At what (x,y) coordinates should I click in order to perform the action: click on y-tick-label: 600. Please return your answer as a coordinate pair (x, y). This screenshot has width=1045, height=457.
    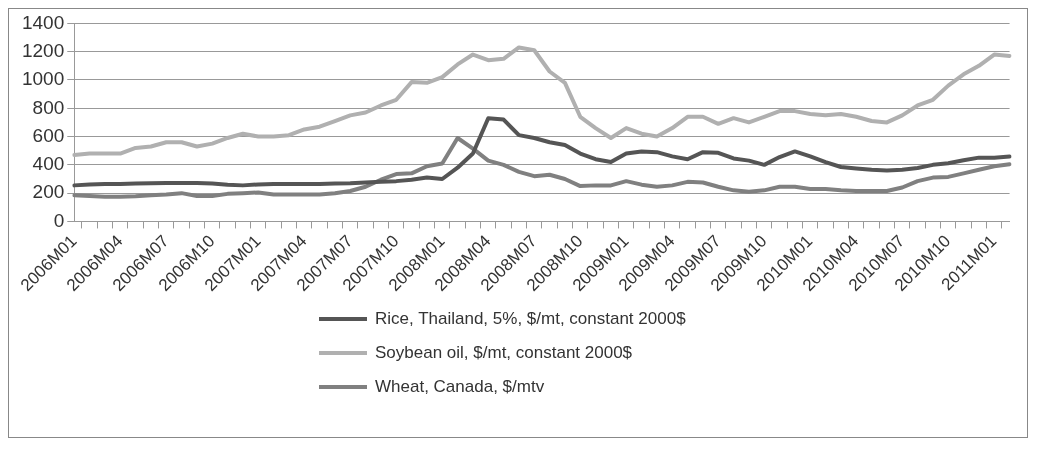
    Looking at the image, I should click on (48, 135).